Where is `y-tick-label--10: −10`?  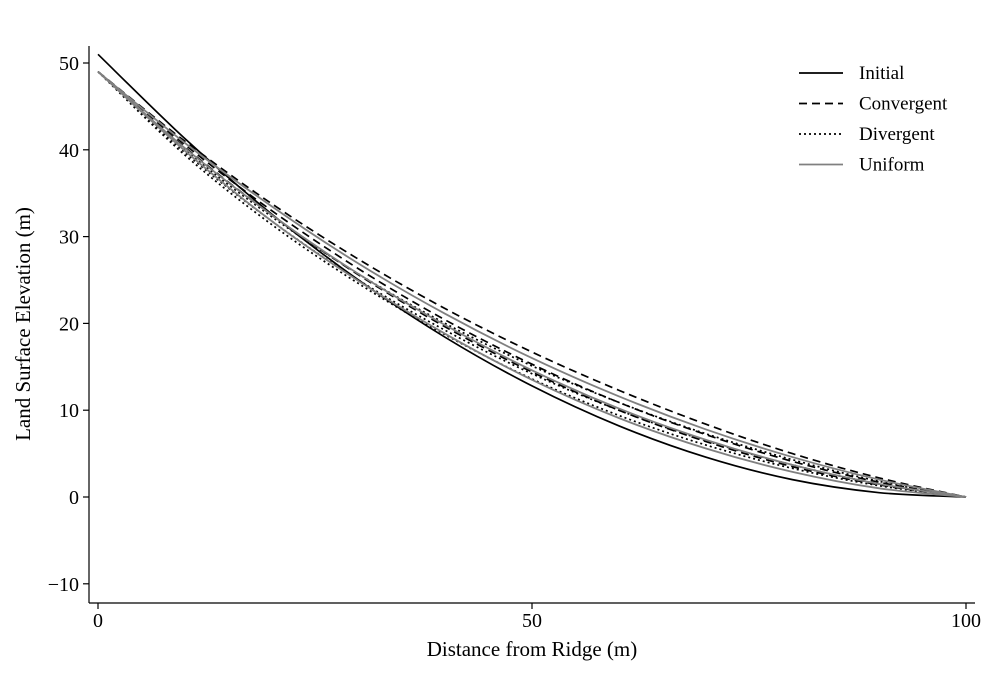 y-tick-label--10: −10 is located at coordinates (63, 585).